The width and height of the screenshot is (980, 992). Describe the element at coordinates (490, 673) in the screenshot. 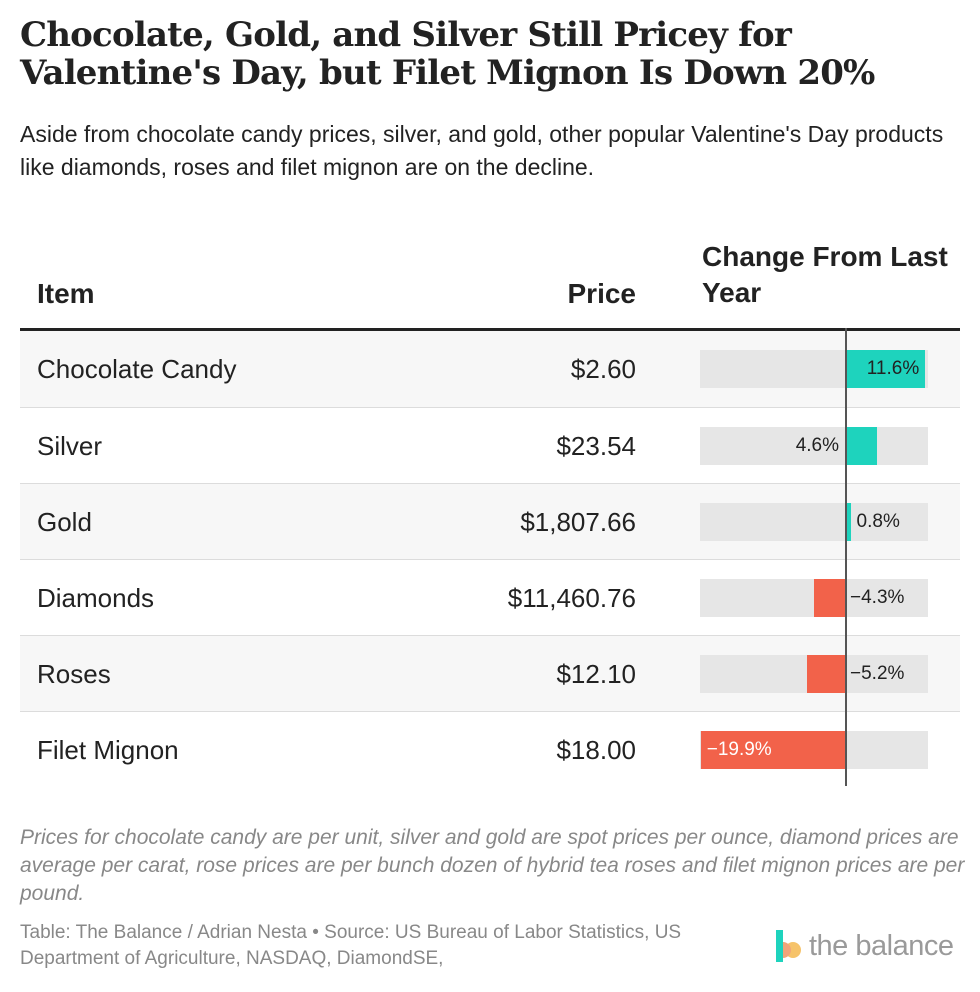

I see `table-row: Roses $12.10 −5.2%` at that location.